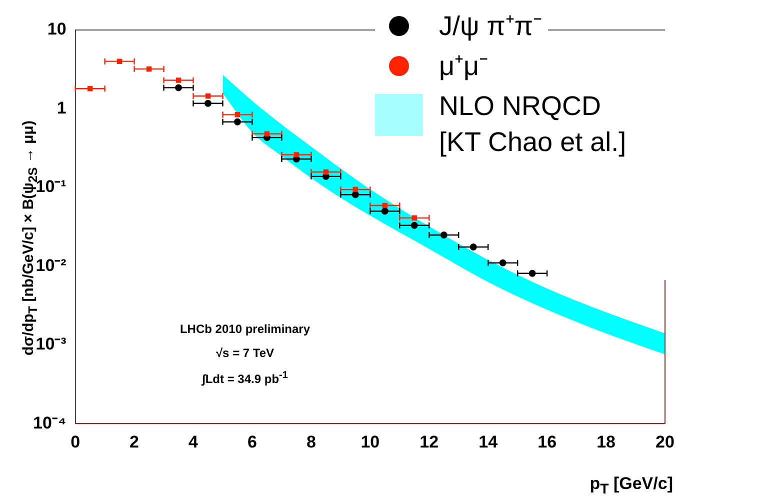 This screenshot has width=783, height=498. I want to click on y-tick-label: 10⁻¹, so click(51, 186).